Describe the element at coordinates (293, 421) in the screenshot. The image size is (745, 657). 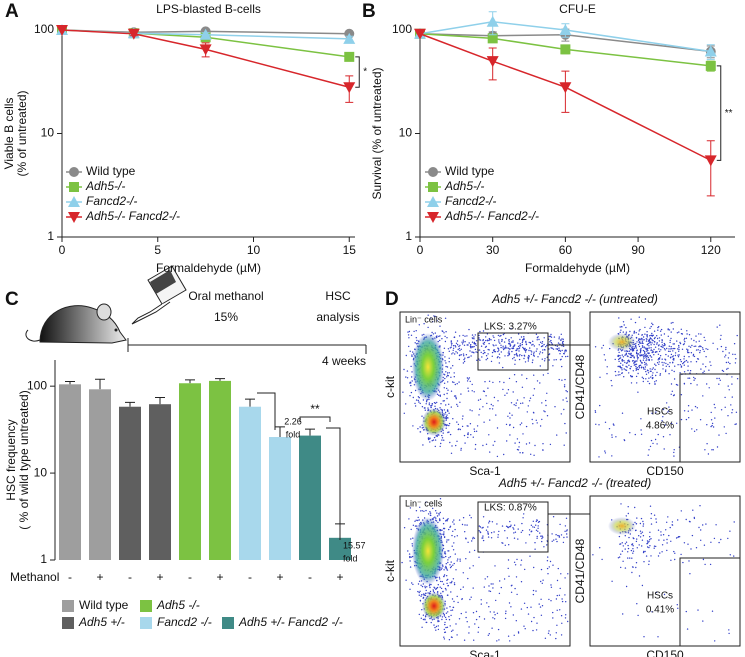
I see `annotation: 2.26` at that location.